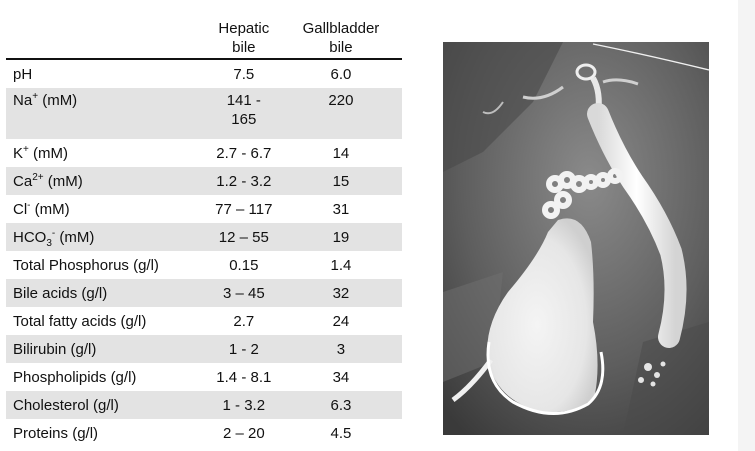 Image resolution: width=755 pixels, height=451 pixels. Describe the element at coordinates (341, 433) in the screenshot. I see `gallbladder-value: 4.5` at that location.